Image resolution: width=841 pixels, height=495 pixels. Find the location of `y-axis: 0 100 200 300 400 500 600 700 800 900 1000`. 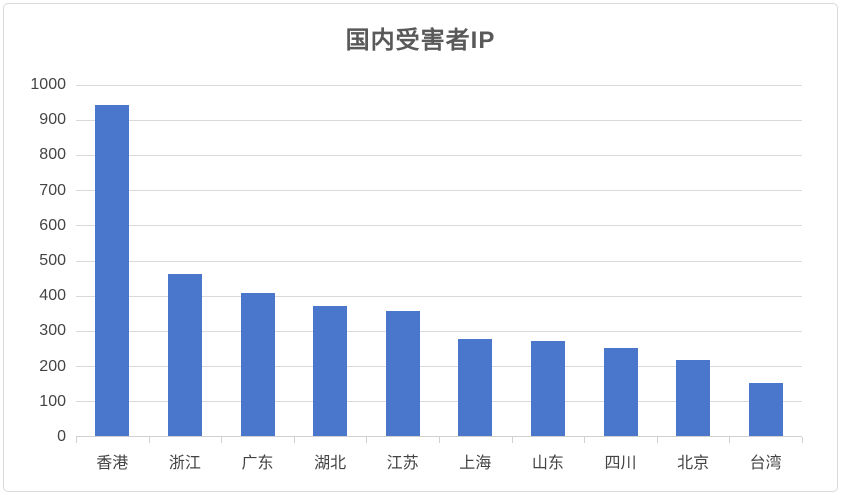

y-axis: 0 100 200 300 400 500 600 700 800 900 1000 is located at coordinates (33, 247).